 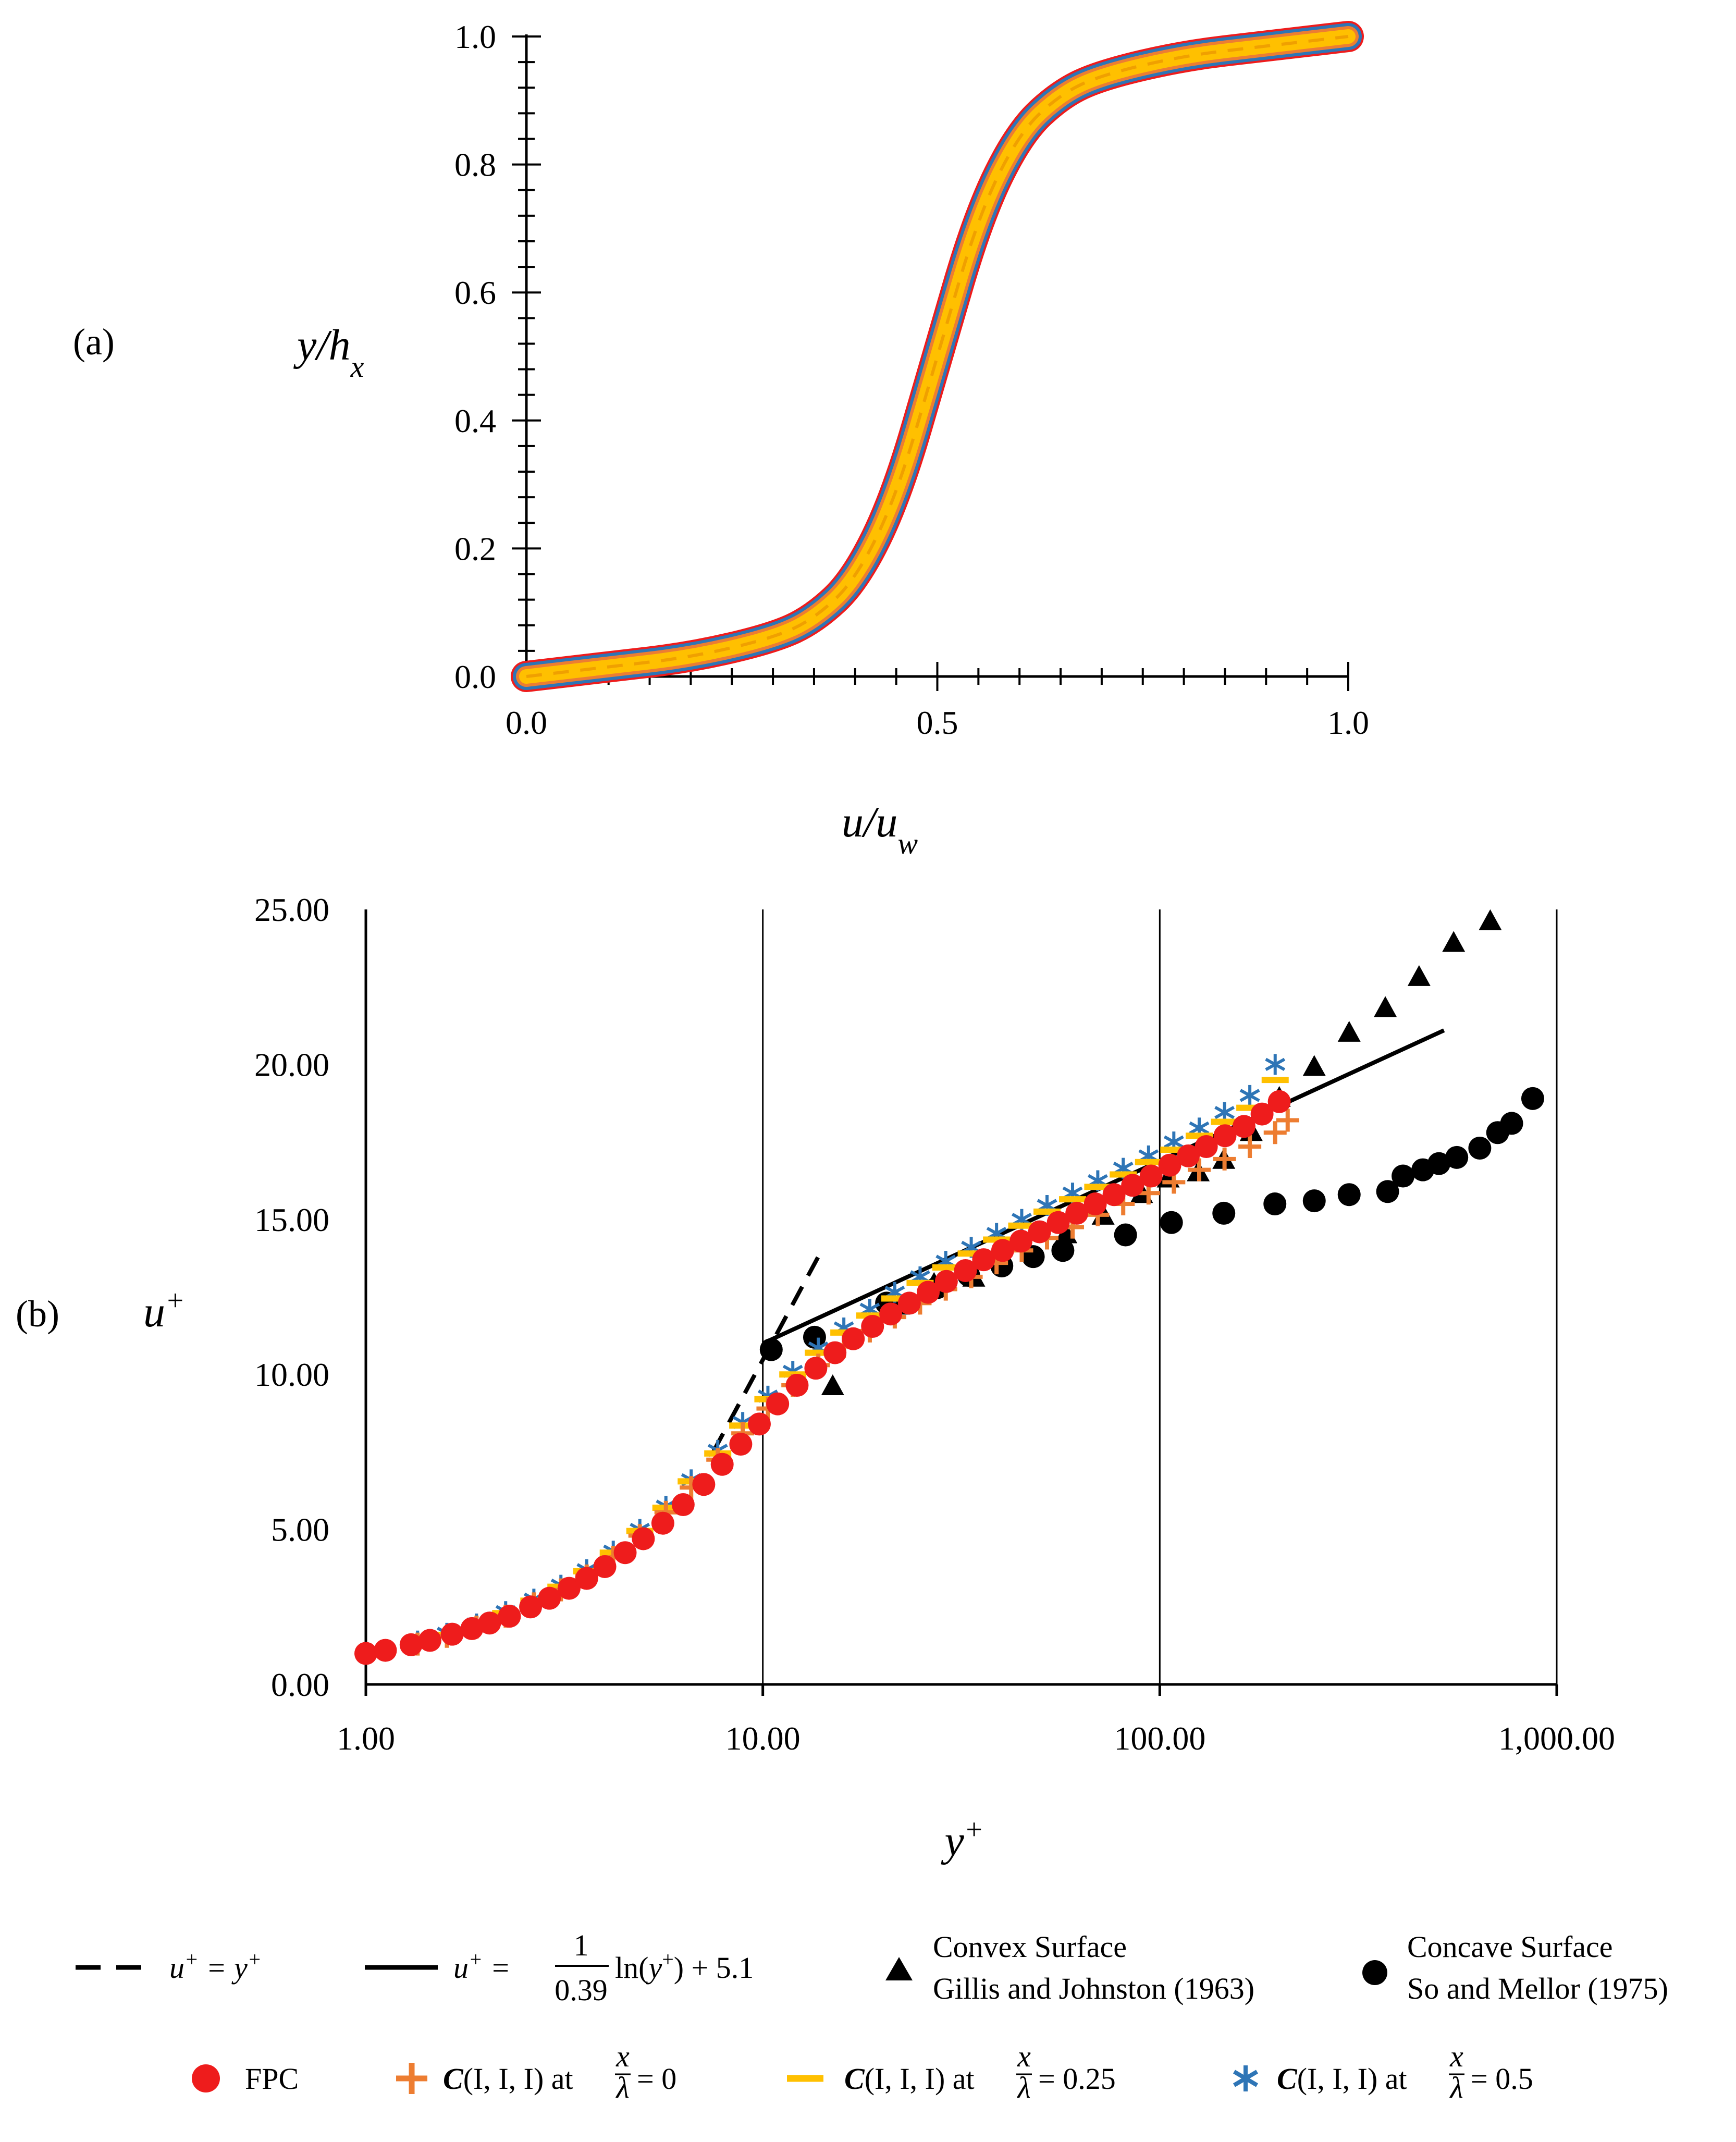 What do you see at coordinates (292, 910) in the screenshot?
I see `panel-b-y-tick-label: 25.00` at bounding box center [292, 910].